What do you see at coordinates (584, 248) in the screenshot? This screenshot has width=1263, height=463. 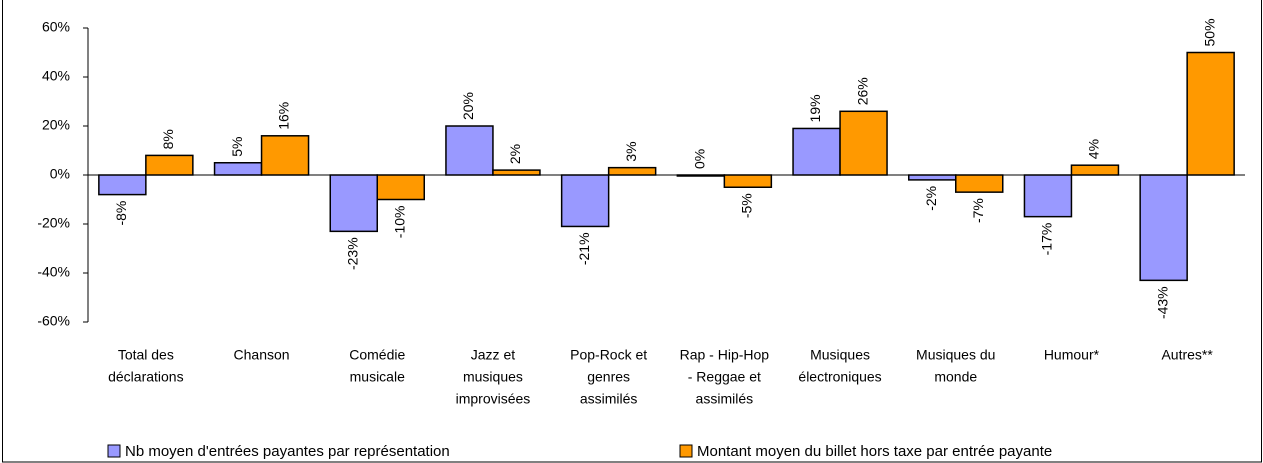 I see `data-label: -21%` at bounding box center [584, 248].